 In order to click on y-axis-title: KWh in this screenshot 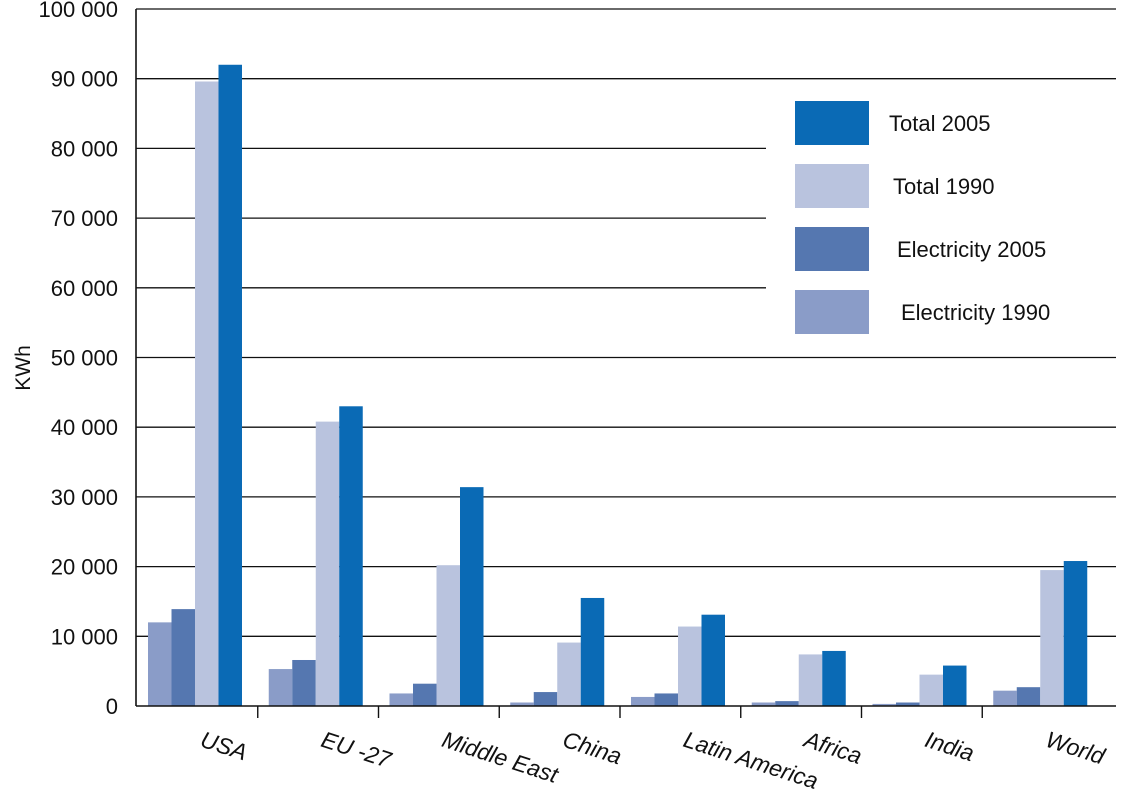, I will do `click(23, 368)`.